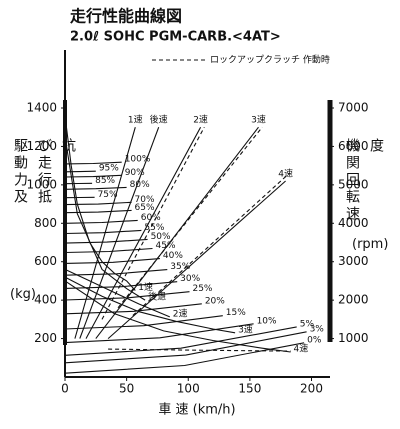  Describe the element at coordinates (180, 267) in the screenshot. I see `series-label: 35%` at that location.